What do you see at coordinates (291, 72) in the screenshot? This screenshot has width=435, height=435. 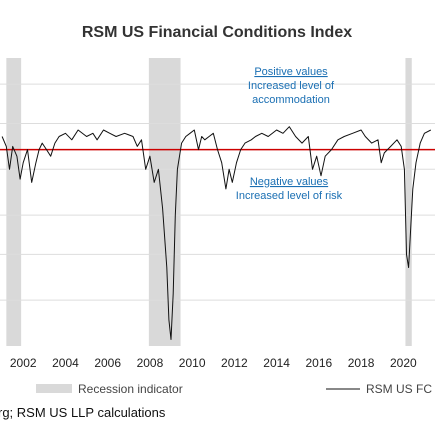 I see `positive-annotation-head: Positive values` at bounding box center [291, 72].